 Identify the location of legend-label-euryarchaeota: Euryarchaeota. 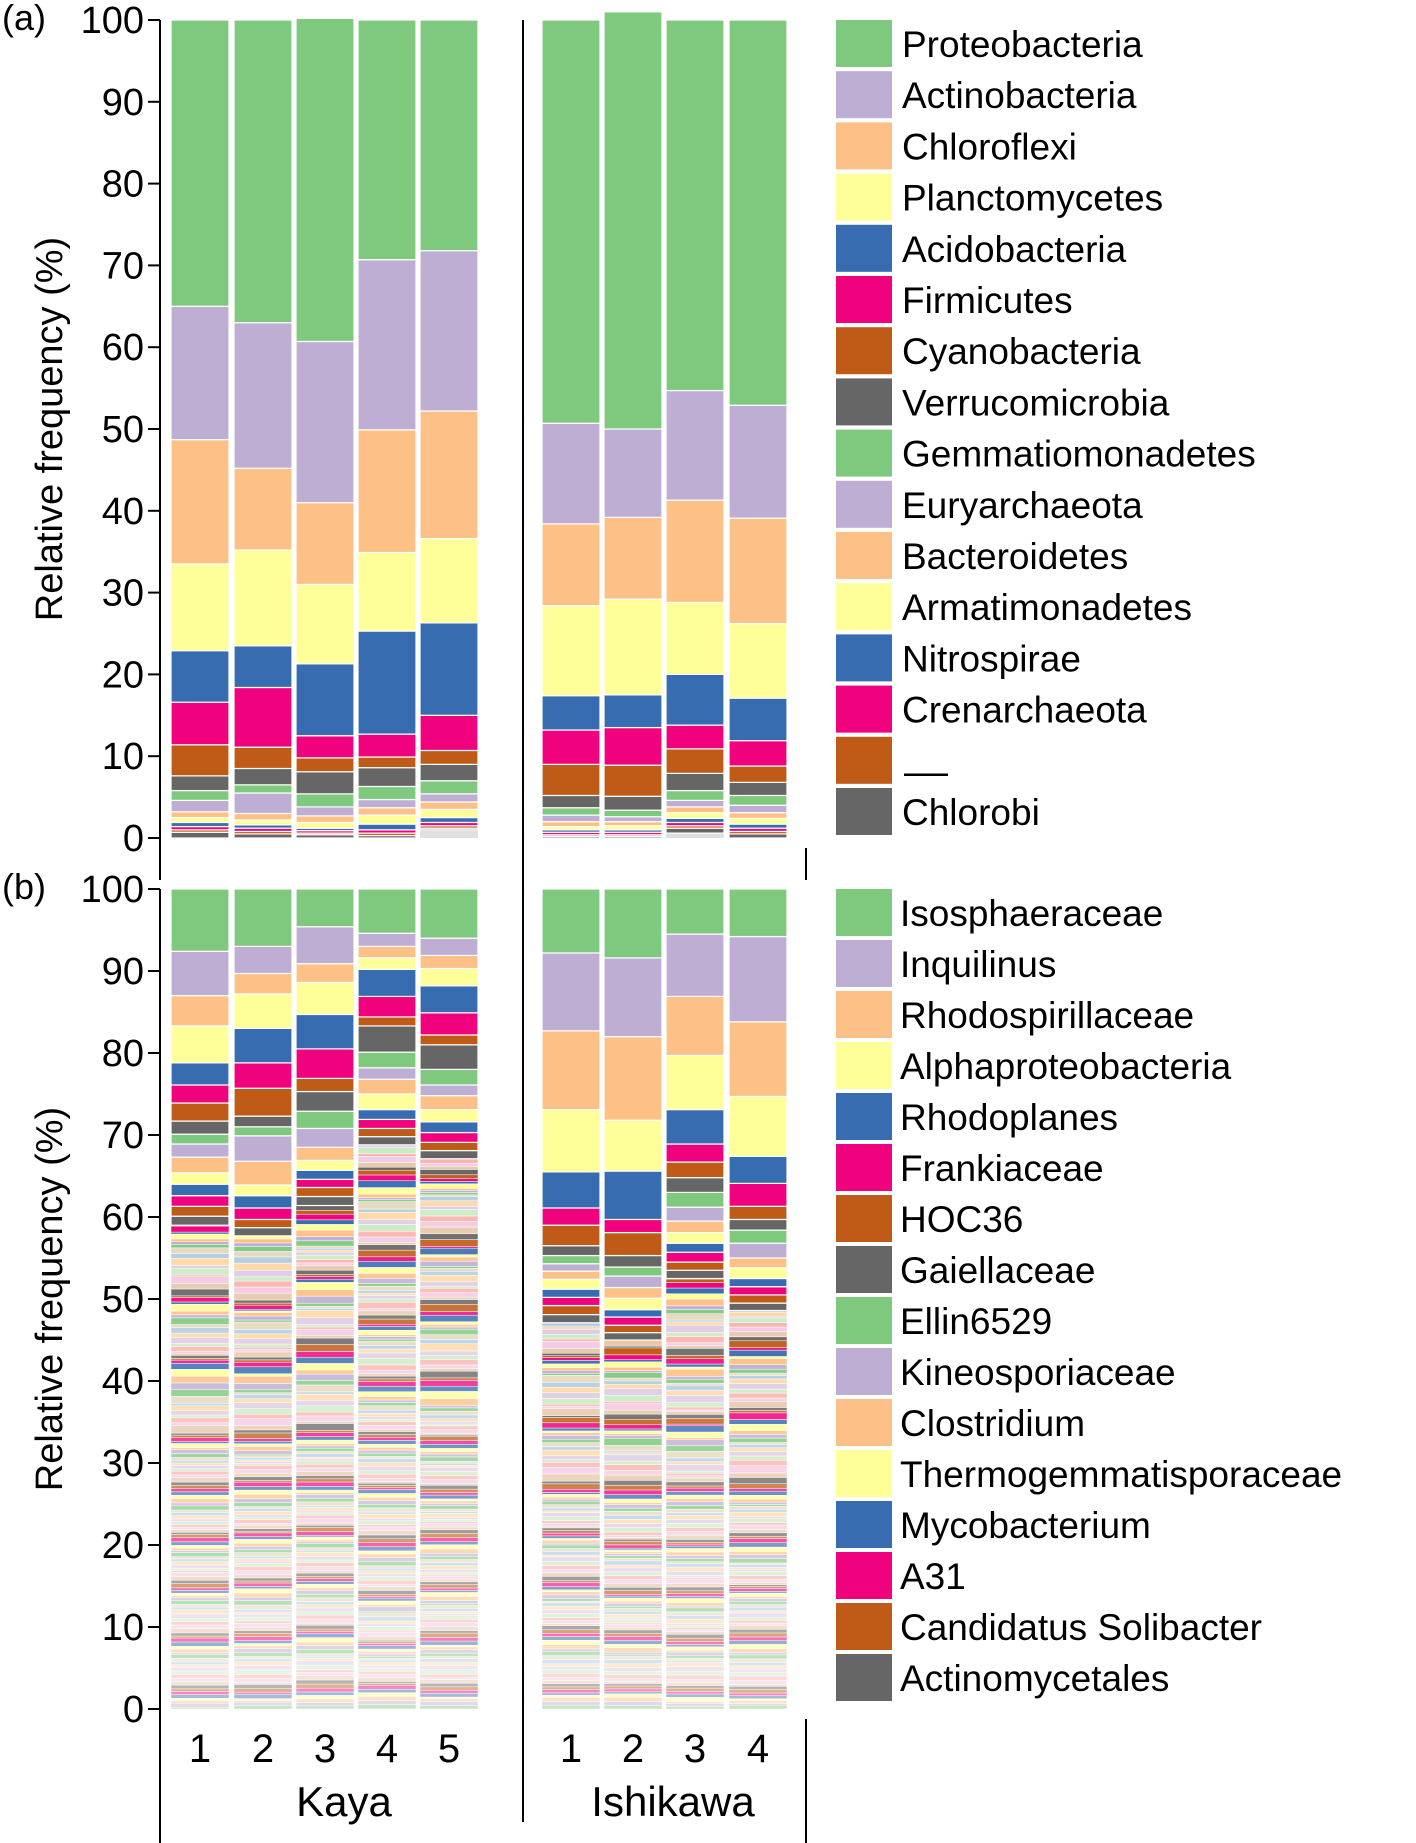
(1022, 505).